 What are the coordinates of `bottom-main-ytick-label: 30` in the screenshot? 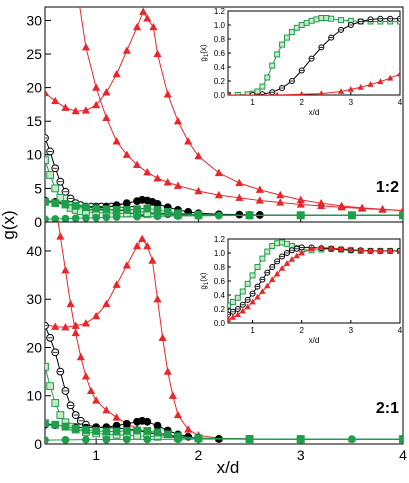 It's located at (34, 299).